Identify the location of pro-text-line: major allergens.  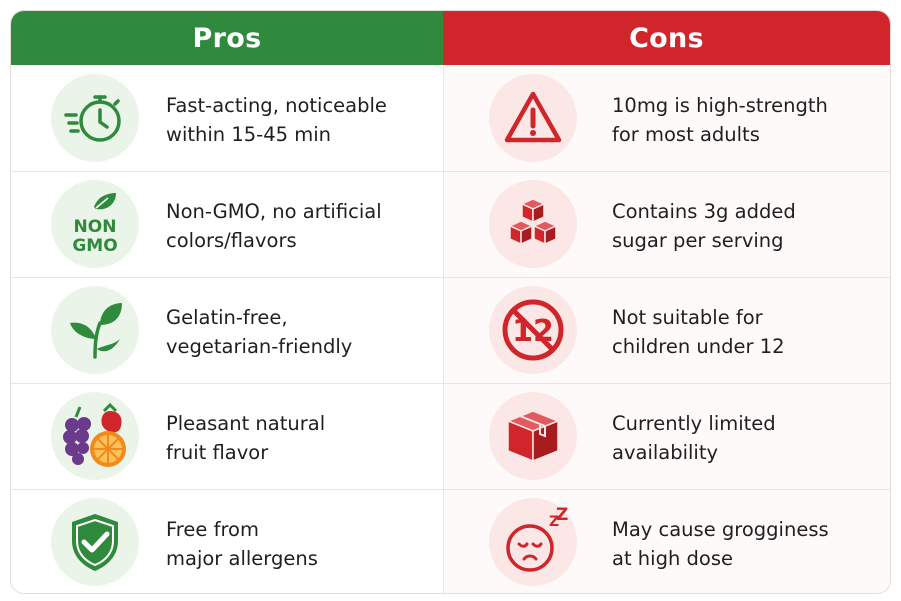
(242, 558).